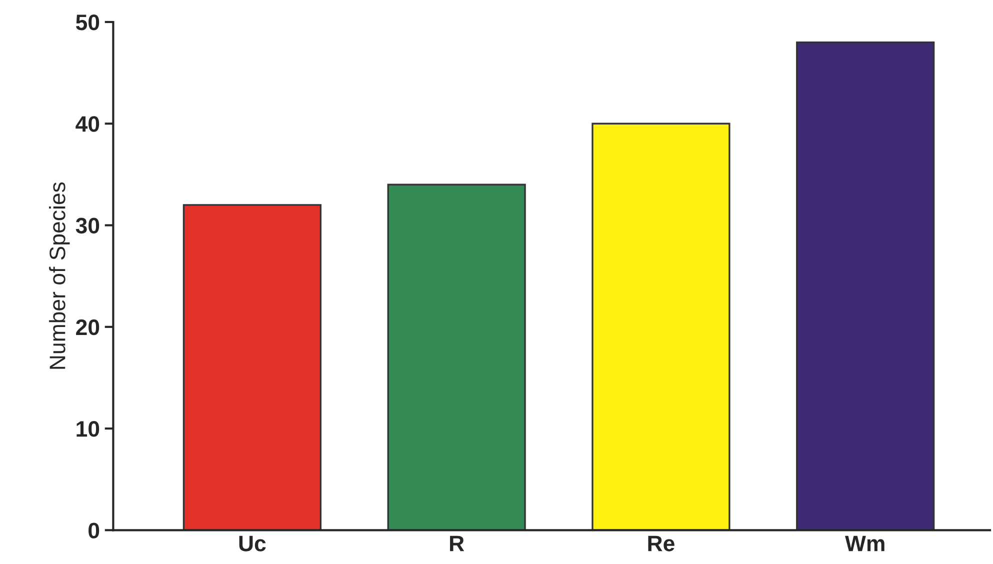 This screenshot has height=564, width=993. What do you see at coordinates (252, 544) in the screenshot?
I see `x-tick-label: Uc` at bounding box center [252, 544].